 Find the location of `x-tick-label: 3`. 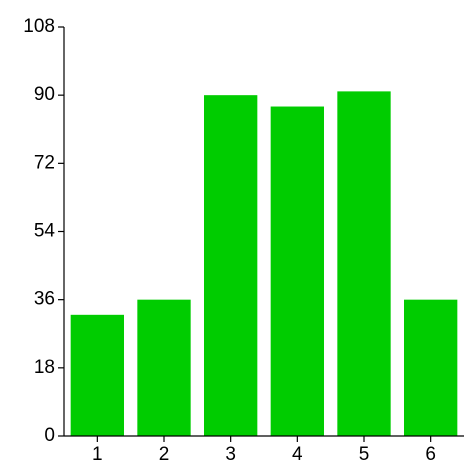

x-tick-label: 3 is located at coordinates (230, 454).